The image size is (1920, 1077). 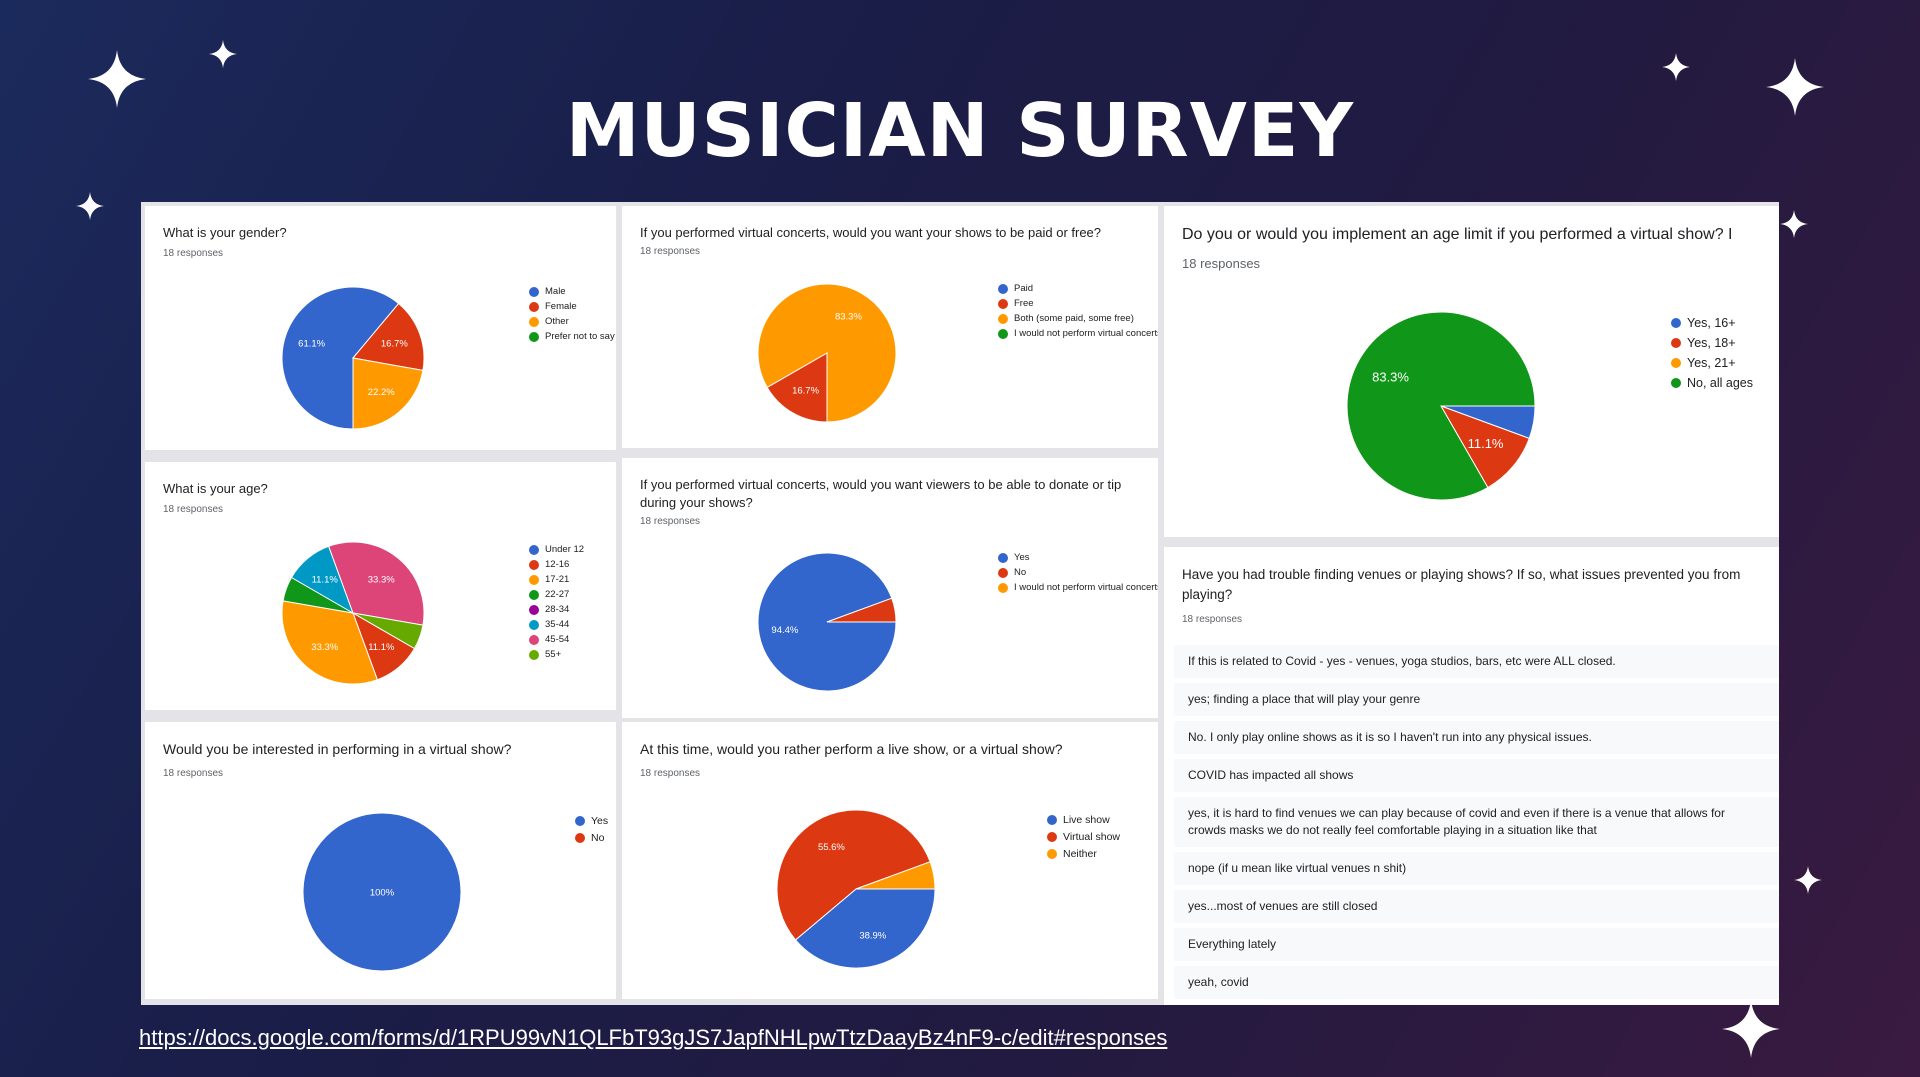 What do you see at coordinates (1024, 303) in the screenshot?
I see `legend-label: Free` at bounding box center [1024, 303].